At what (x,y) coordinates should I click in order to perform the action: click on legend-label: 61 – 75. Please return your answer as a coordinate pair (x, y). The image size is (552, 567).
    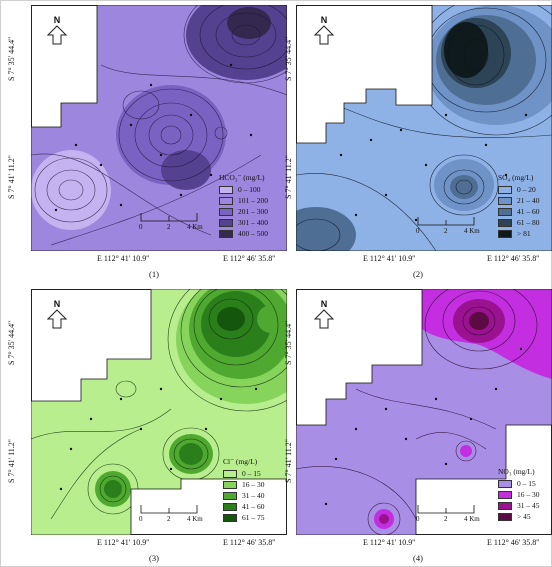
    Looking at the image, I should click on (253, 517).